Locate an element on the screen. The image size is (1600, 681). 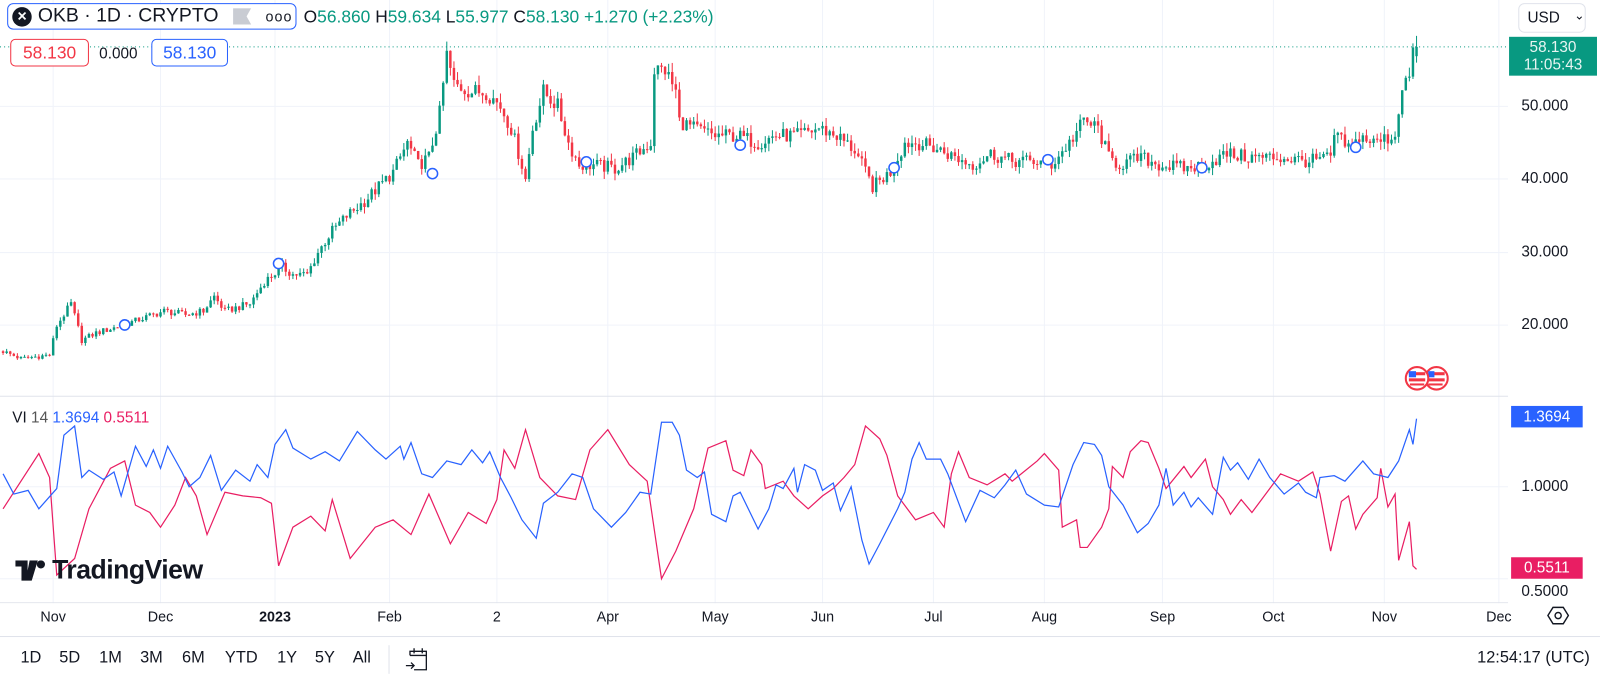
more-icon: ooo is located at coordinates (279, 16).